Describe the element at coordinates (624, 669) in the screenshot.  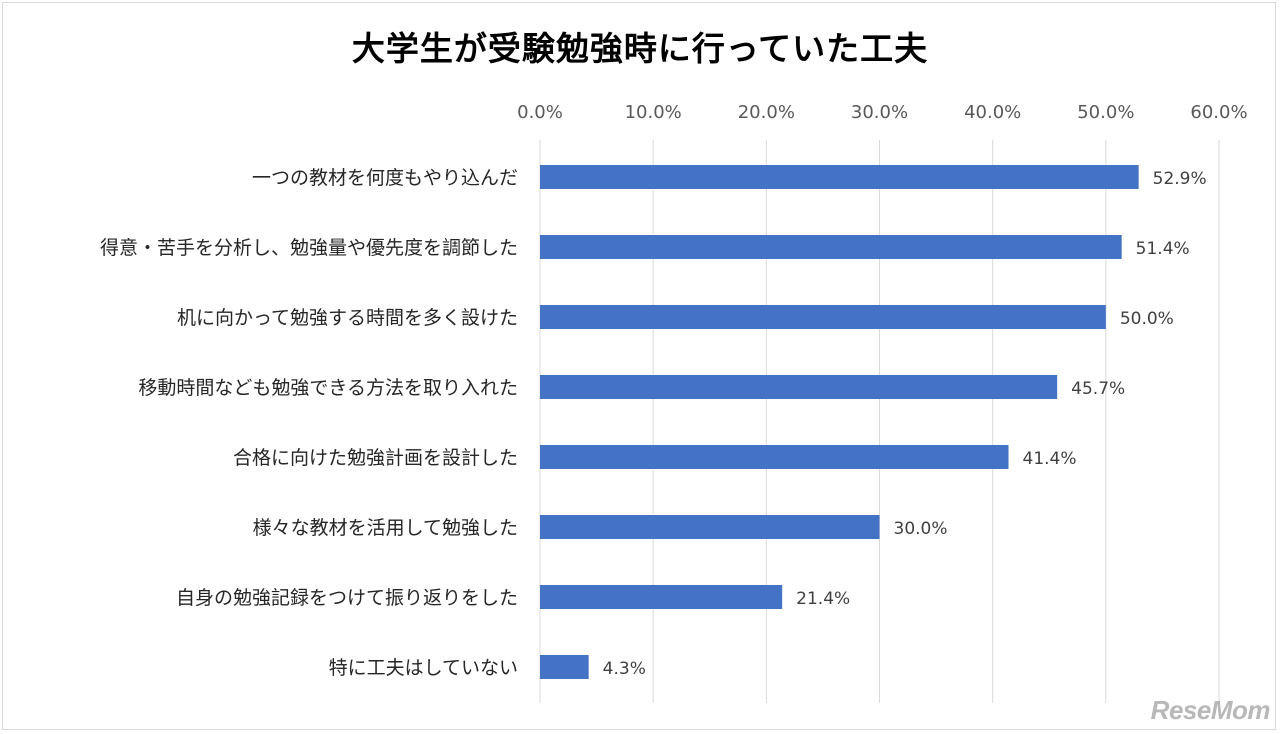
I see `data-label: 4.3%` at that location.